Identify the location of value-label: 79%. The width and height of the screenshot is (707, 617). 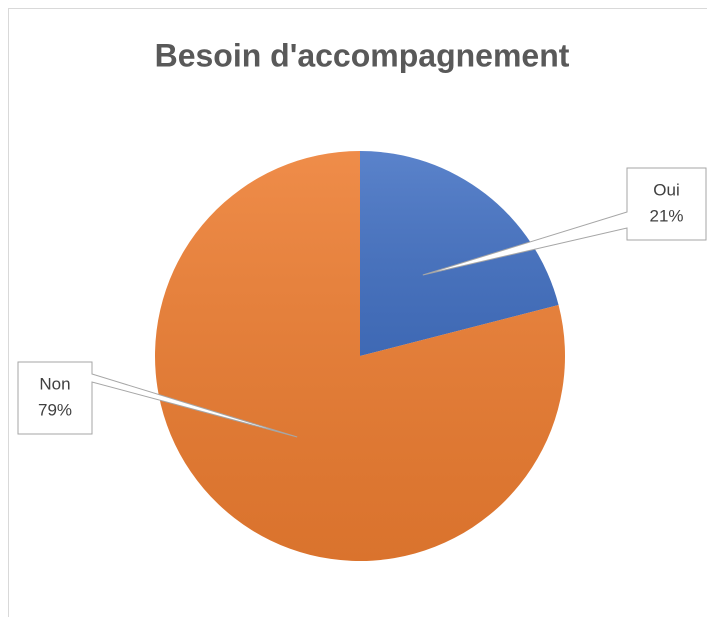
(55, 409).